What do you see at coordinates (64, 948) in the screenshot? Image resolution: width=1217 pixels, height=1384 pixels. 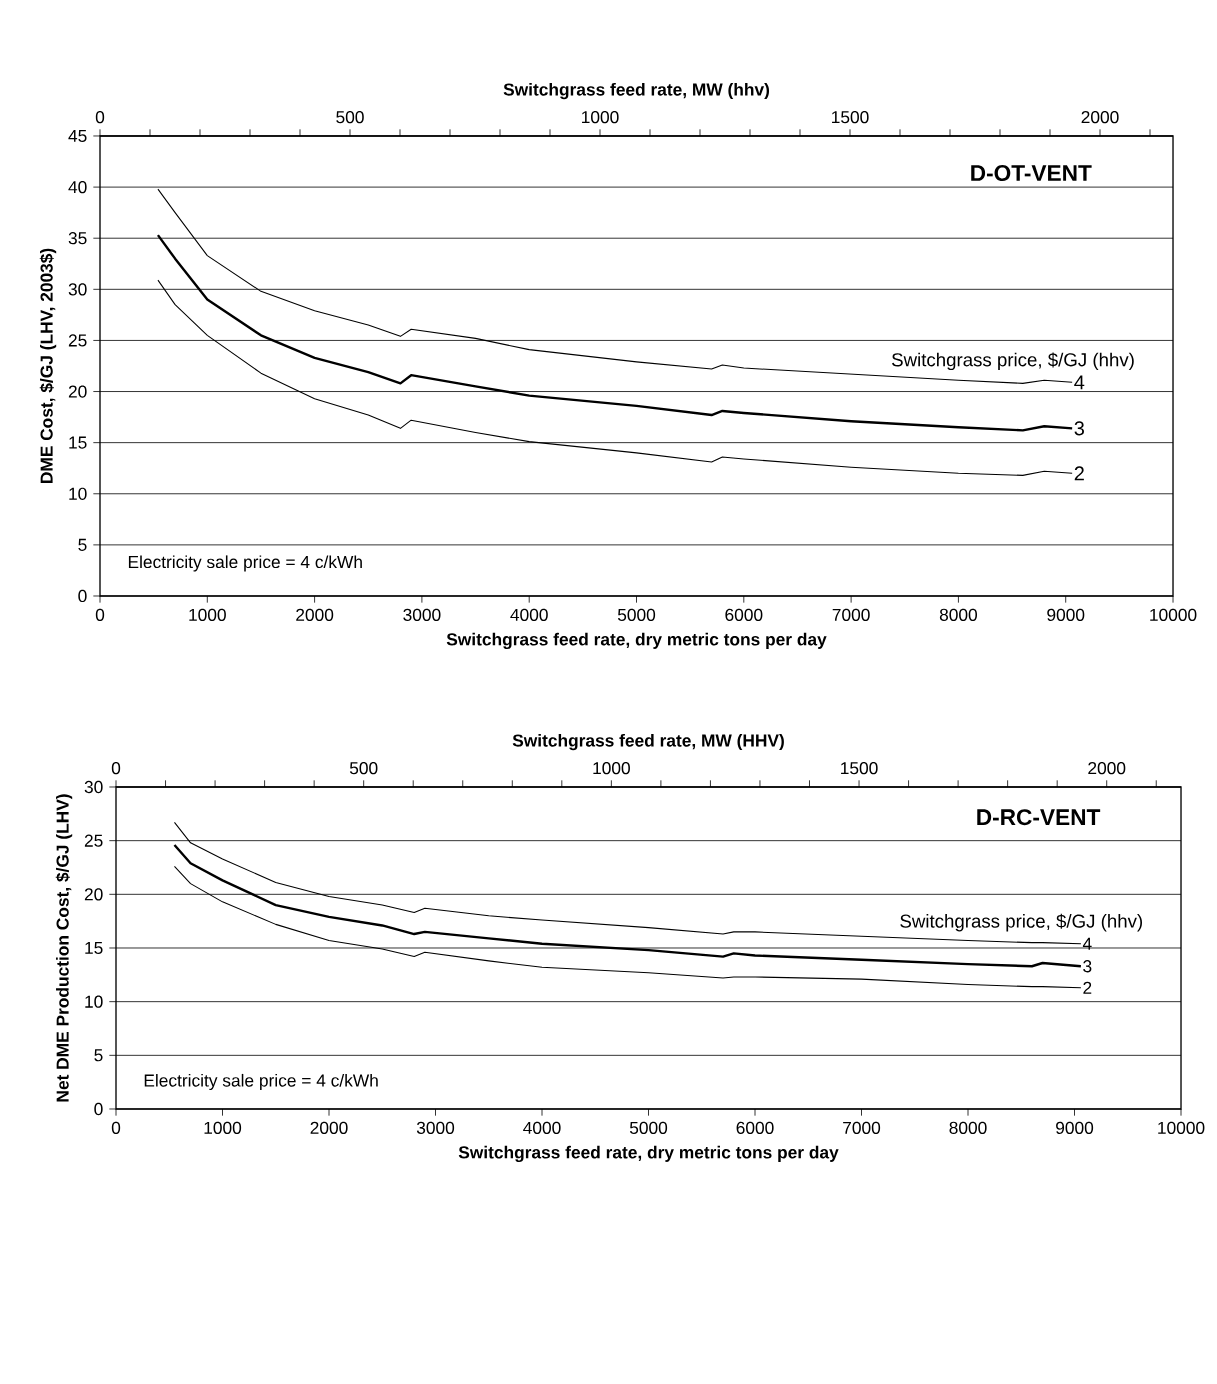 I see `y-axis-title: Net DME Production Cost, $/GJ (LHV)` at bounding box center [64, 948].